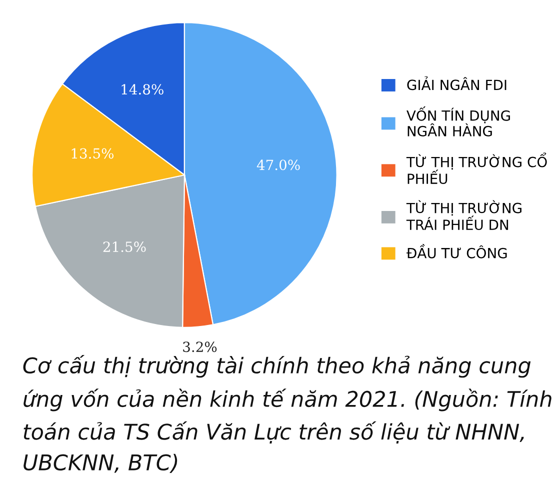  What do you see at coordinates (124, 247) in the screenshot?
I see `data-label: 21.5%` at bounding box center [124, 247].